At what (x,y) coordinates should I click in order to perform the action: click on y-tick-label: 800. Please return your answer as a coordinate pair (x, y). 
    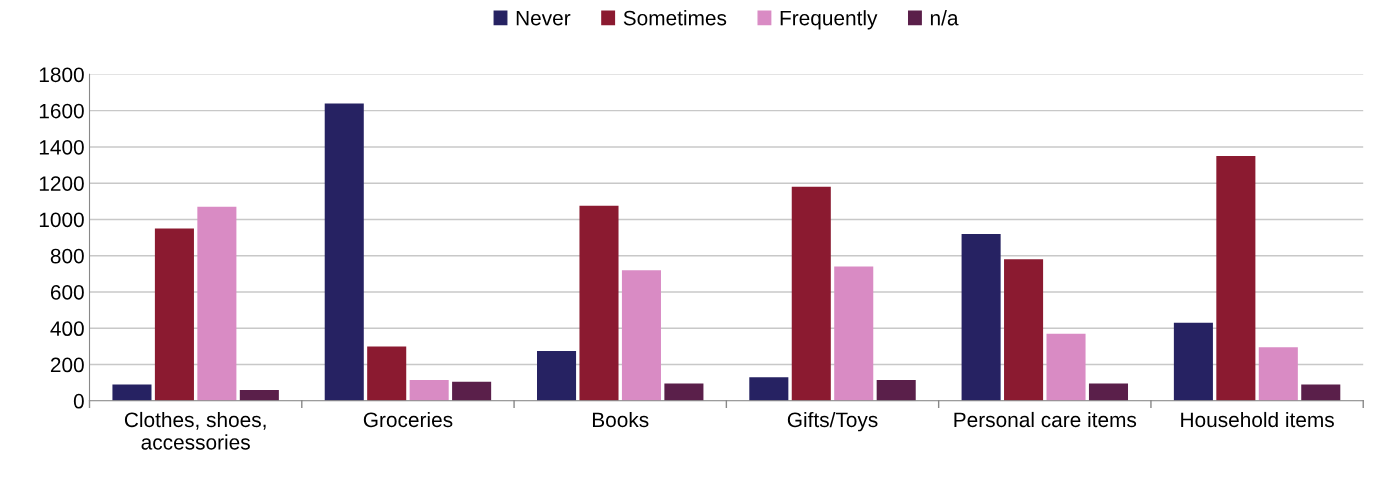
    Looking at the image, I should click on (67, 256).